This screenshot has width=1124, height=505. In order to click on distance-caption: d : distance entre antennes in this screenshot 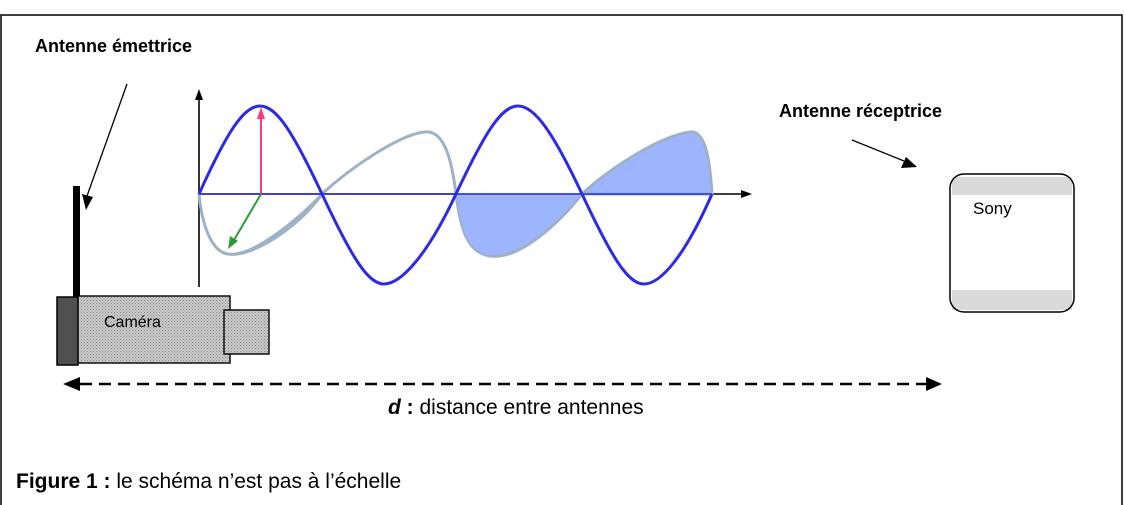, I will do `click(516, 408)`.